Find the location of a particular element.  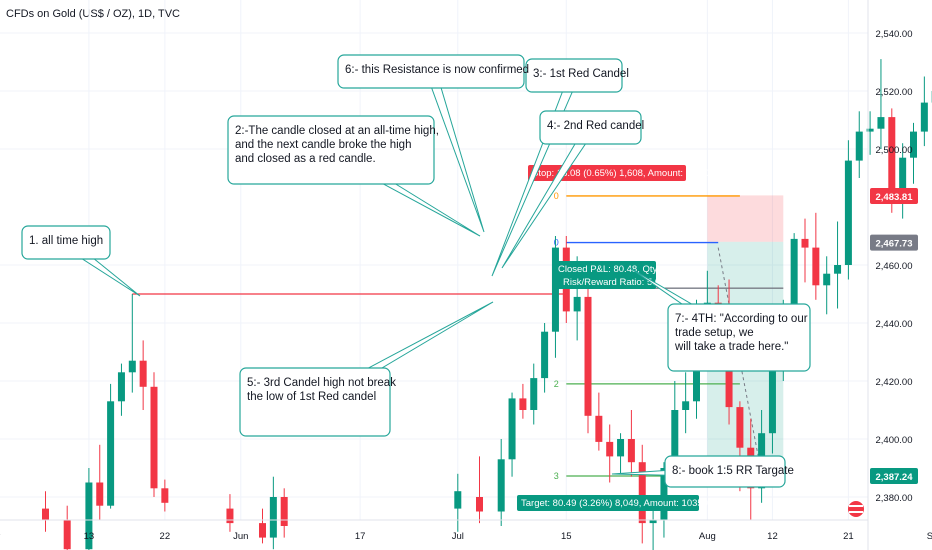

price-tag: 2,387.24 is located at coordinates (894, 476).